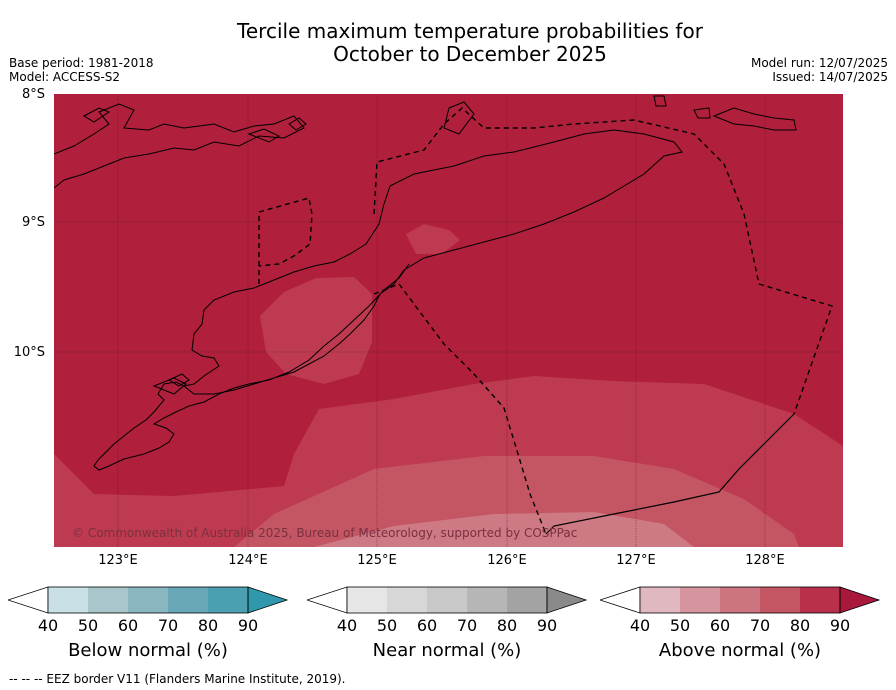 This screenshot has height=690, width=896. What do you see at coordinates (377, 560) in the screenshot?
I see `lon-label-125e: 125°E` at bounding box center [377, 560].